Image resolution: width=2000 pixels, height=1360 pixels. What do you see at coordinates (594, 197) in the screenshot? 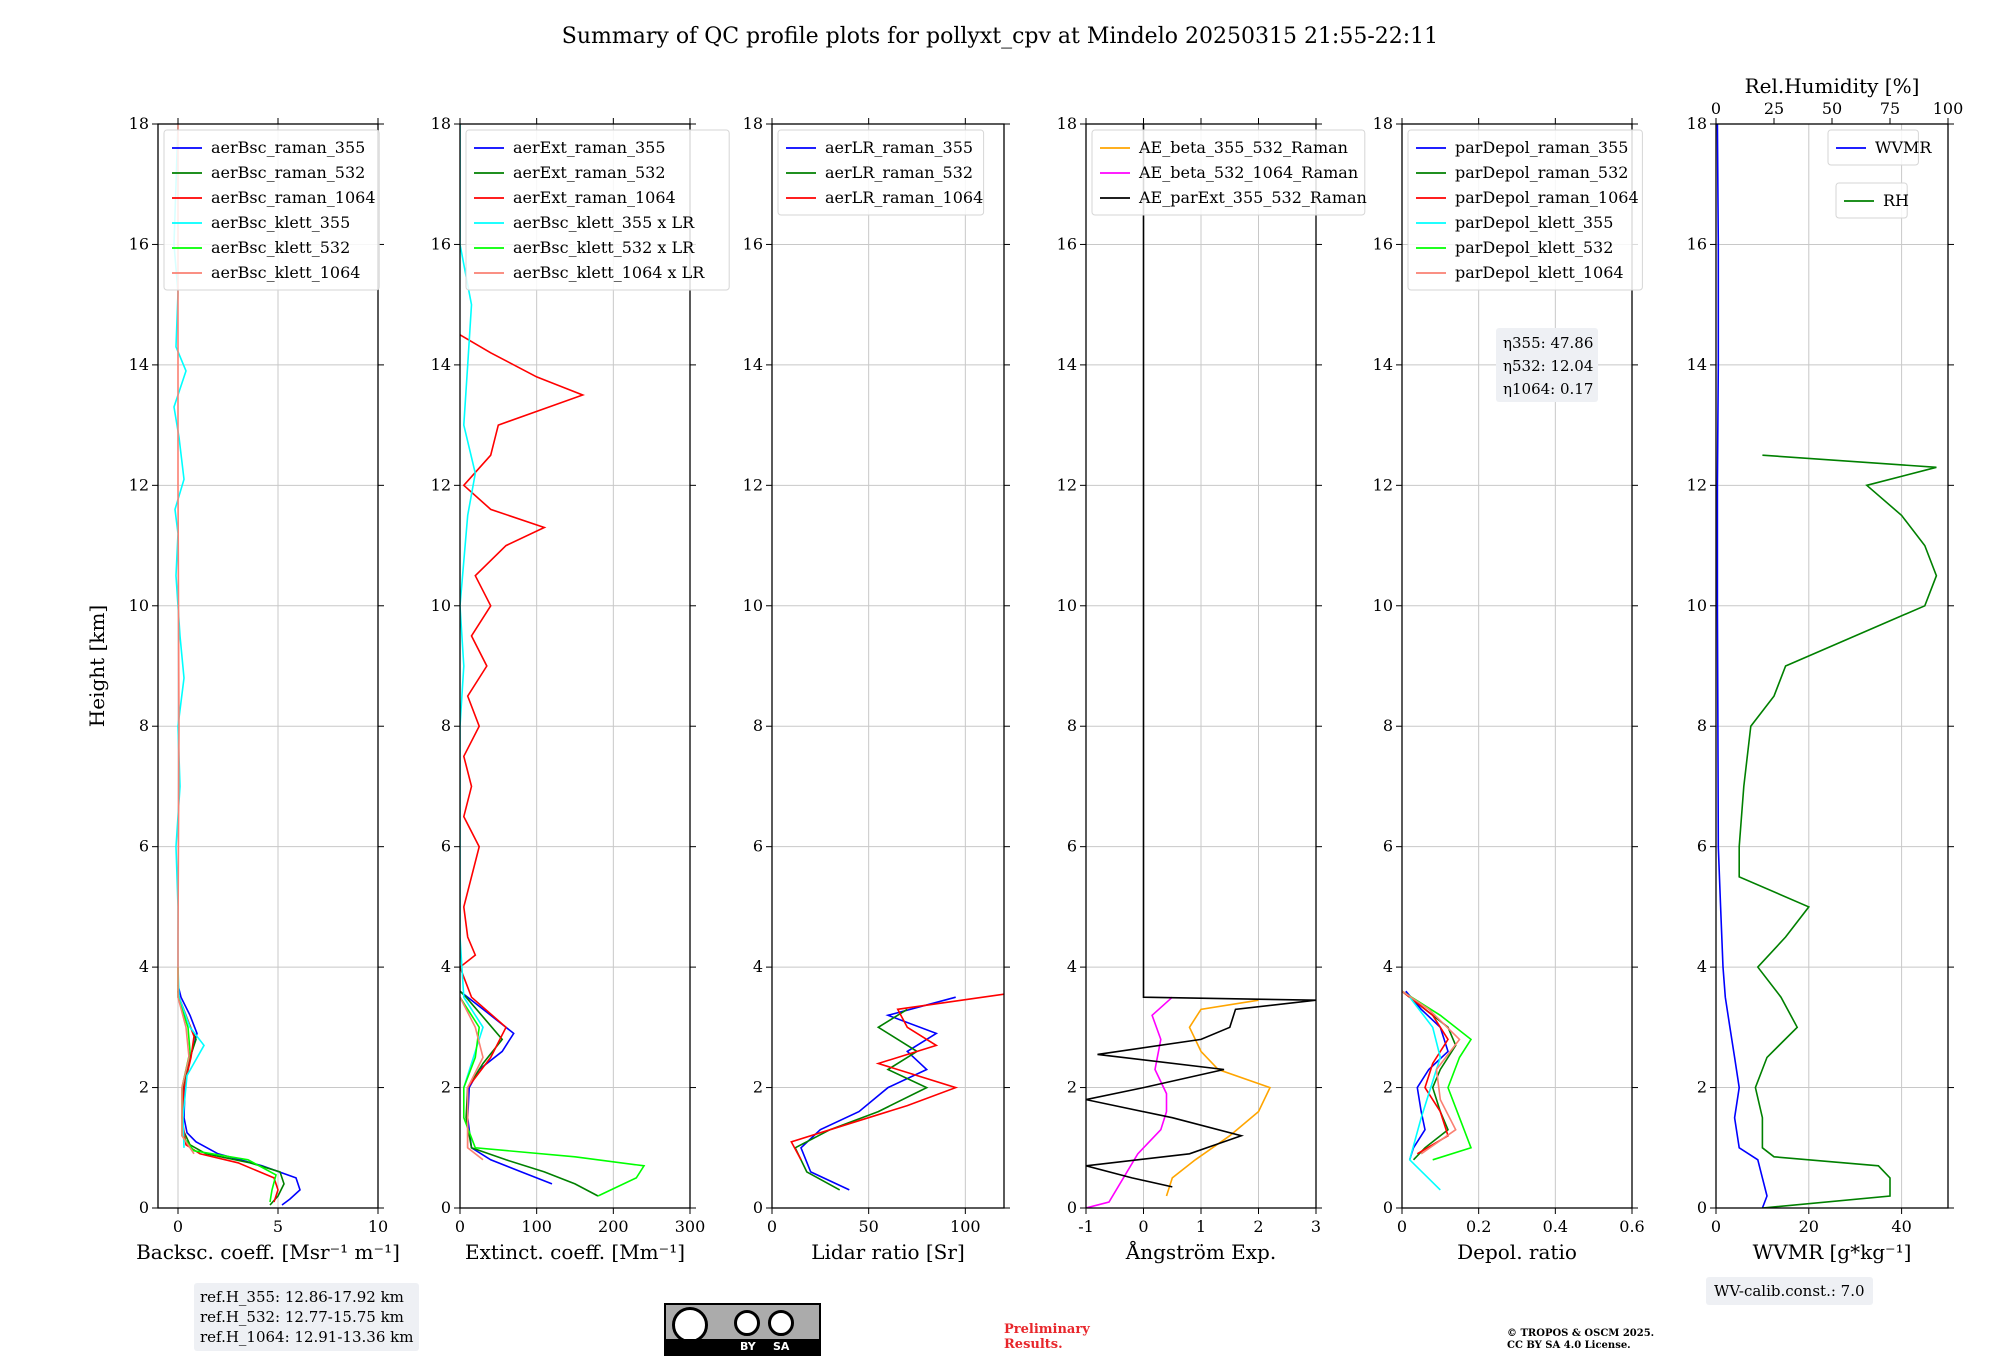
I see `legend-label: aerExt_raman_1064` at bounding box center [594, 197].